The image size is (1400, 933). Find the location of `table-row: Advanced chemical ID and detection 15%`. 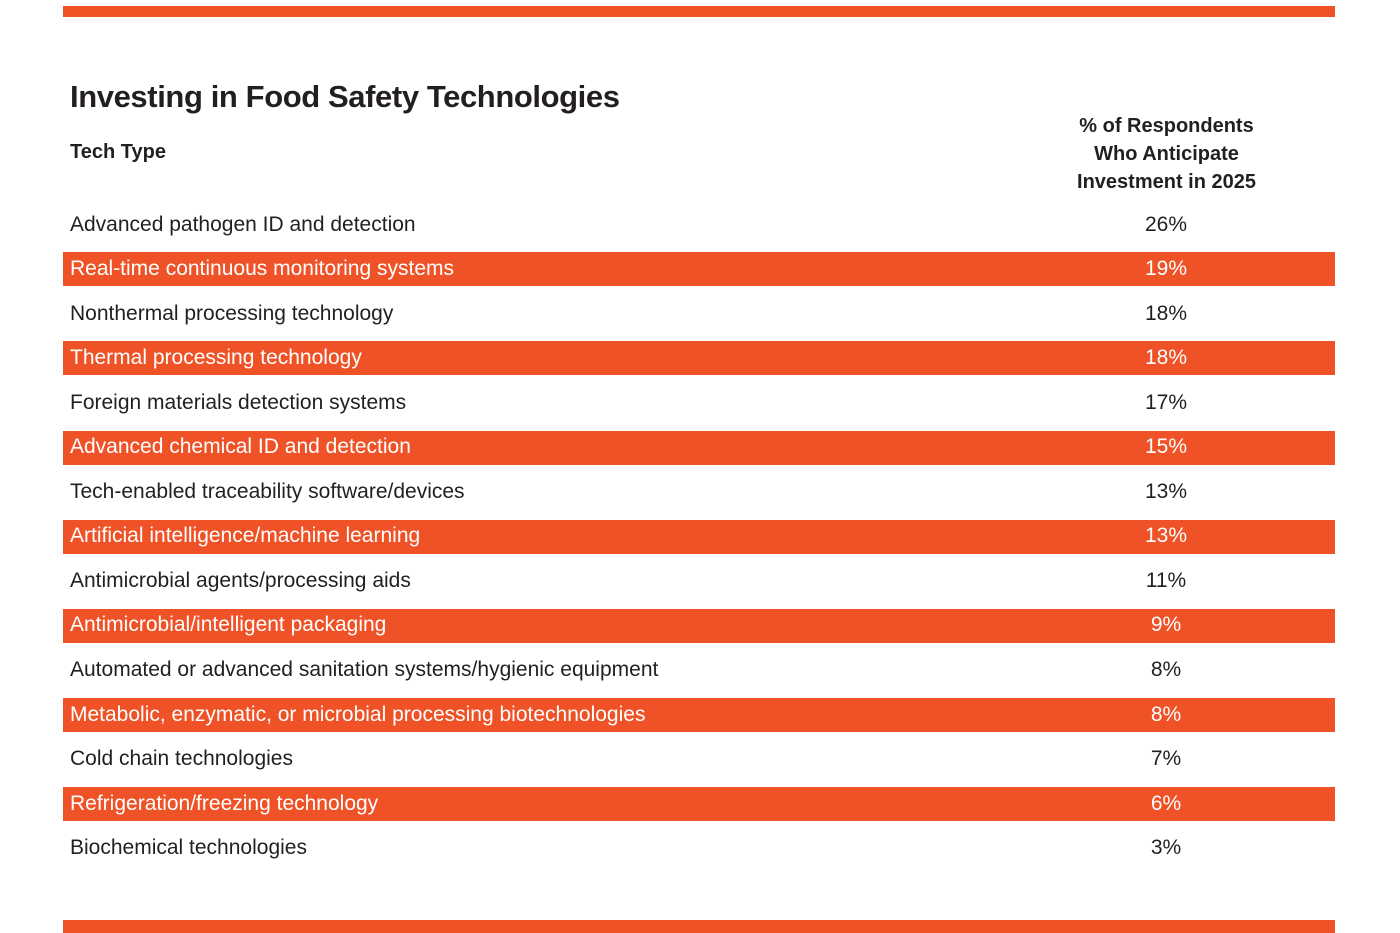

table-row: Advanced chemical ID and detection 15% is located at coordinates (700, 447).